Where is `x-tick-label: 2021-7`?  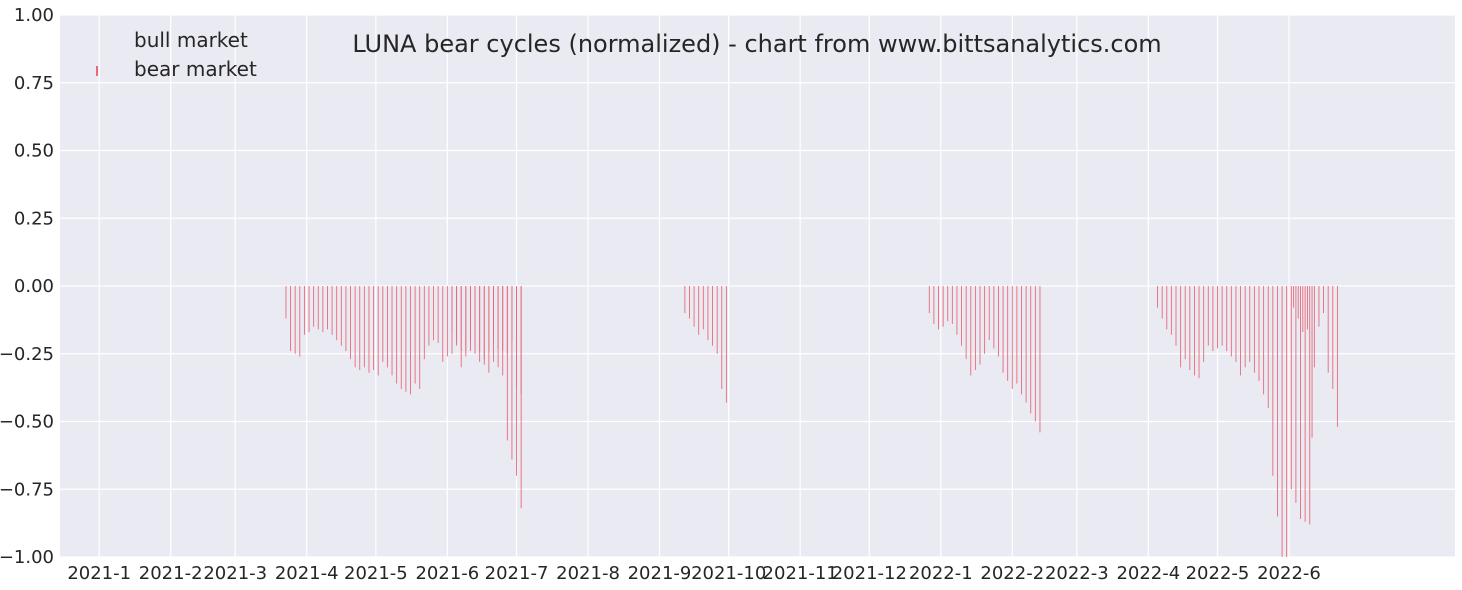
x-tick-label: 2021-7 is located at coordinates (517, 573).